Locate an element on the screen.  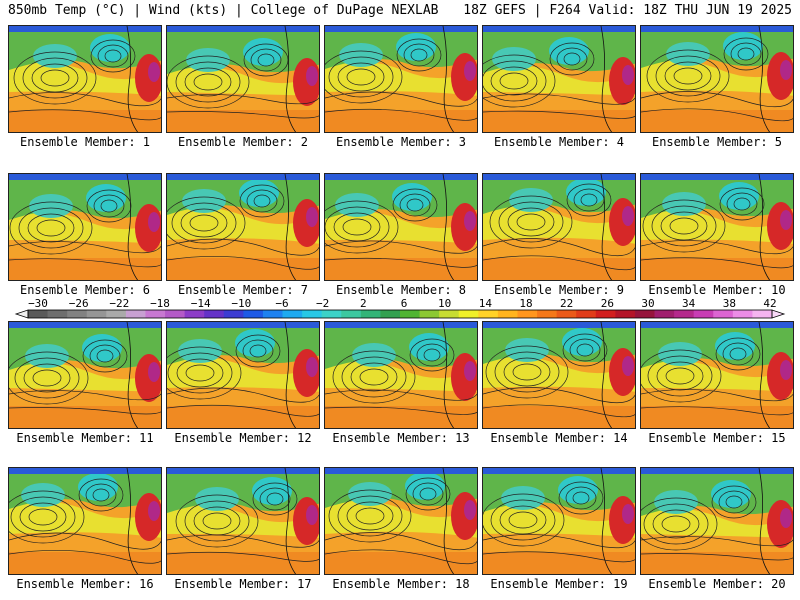
colorbar-tick-label: 6 is located at coordinates (404, 304).